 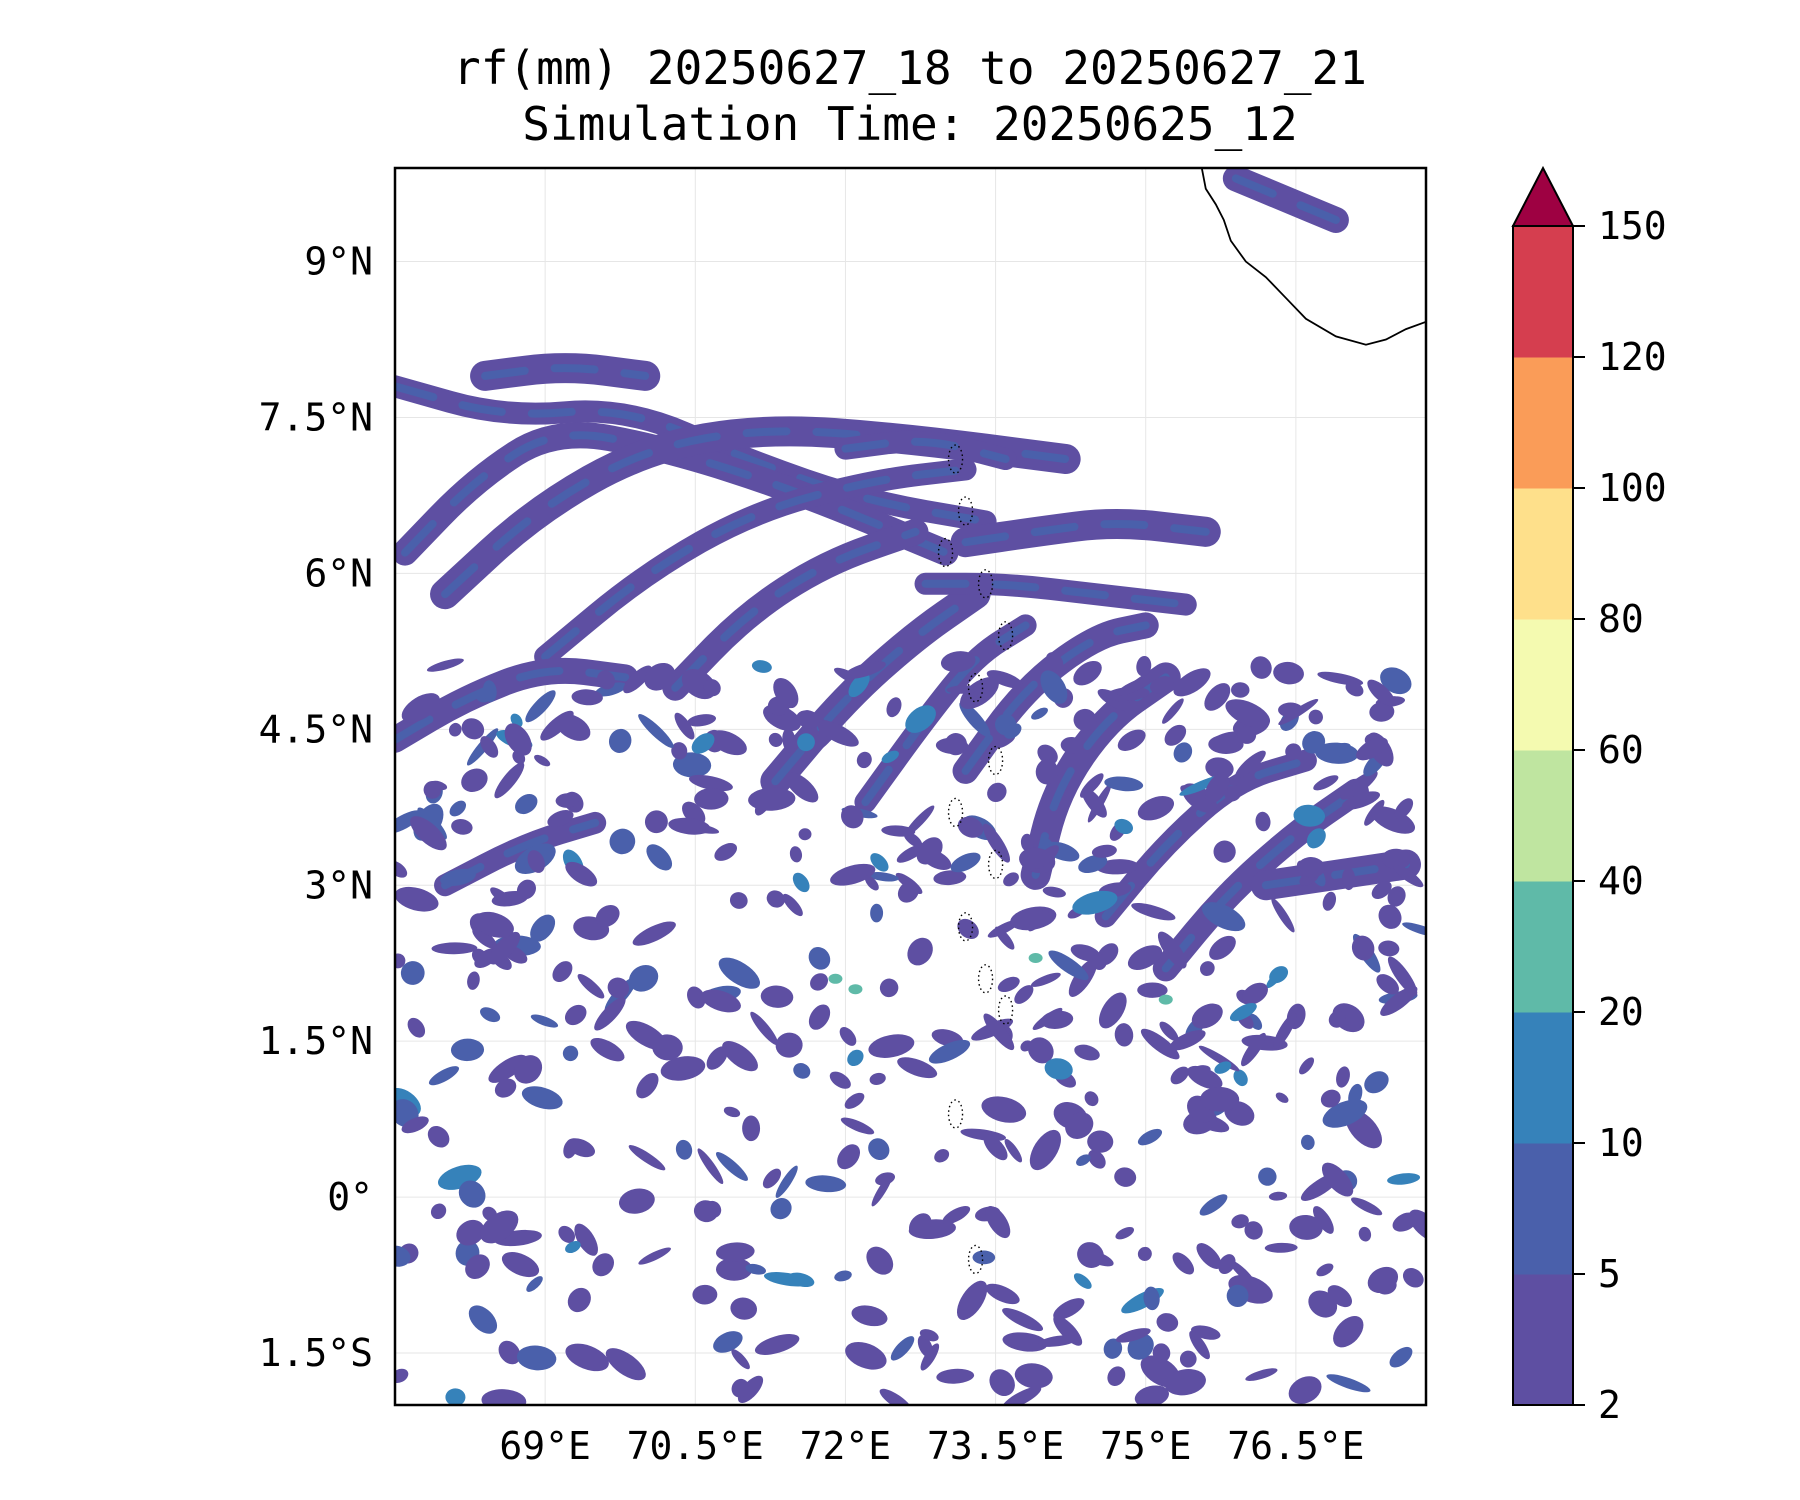 I want to click on lon-tick-label: 69°E, so click(x=545, y=1446).